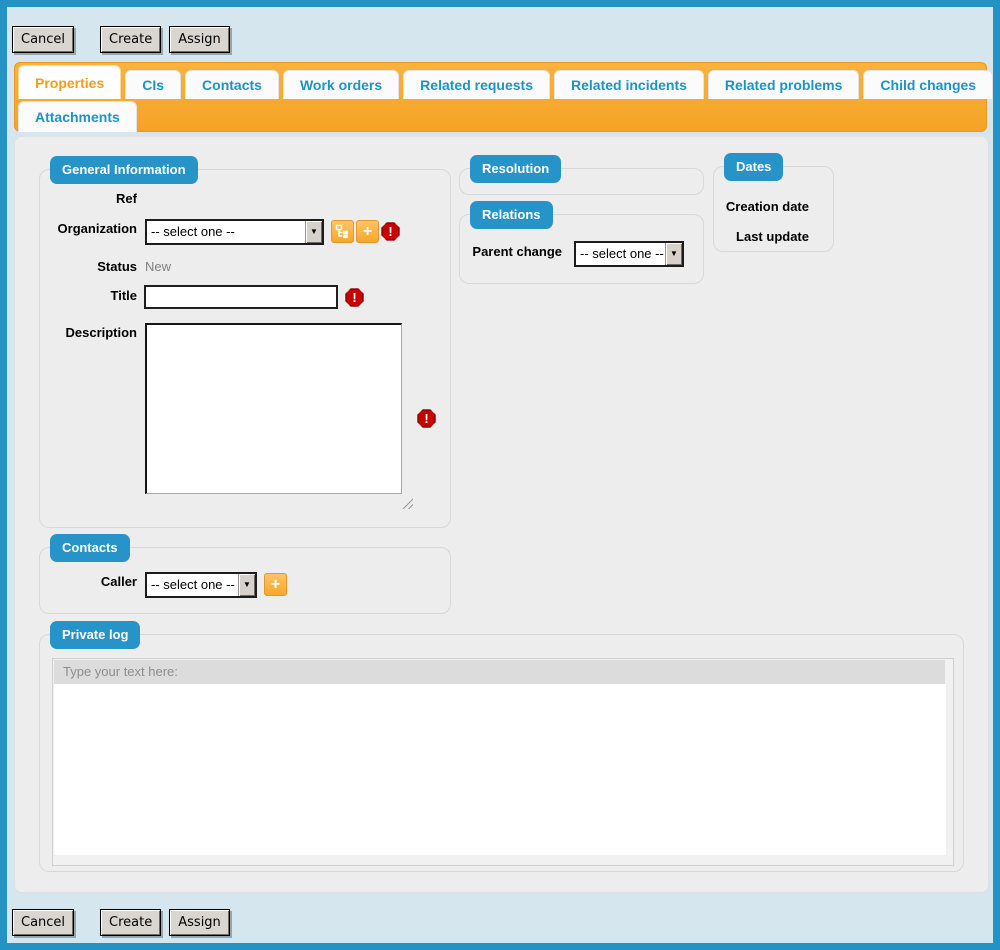  I want to click on dates-legend: Dates, so click(754, 167).